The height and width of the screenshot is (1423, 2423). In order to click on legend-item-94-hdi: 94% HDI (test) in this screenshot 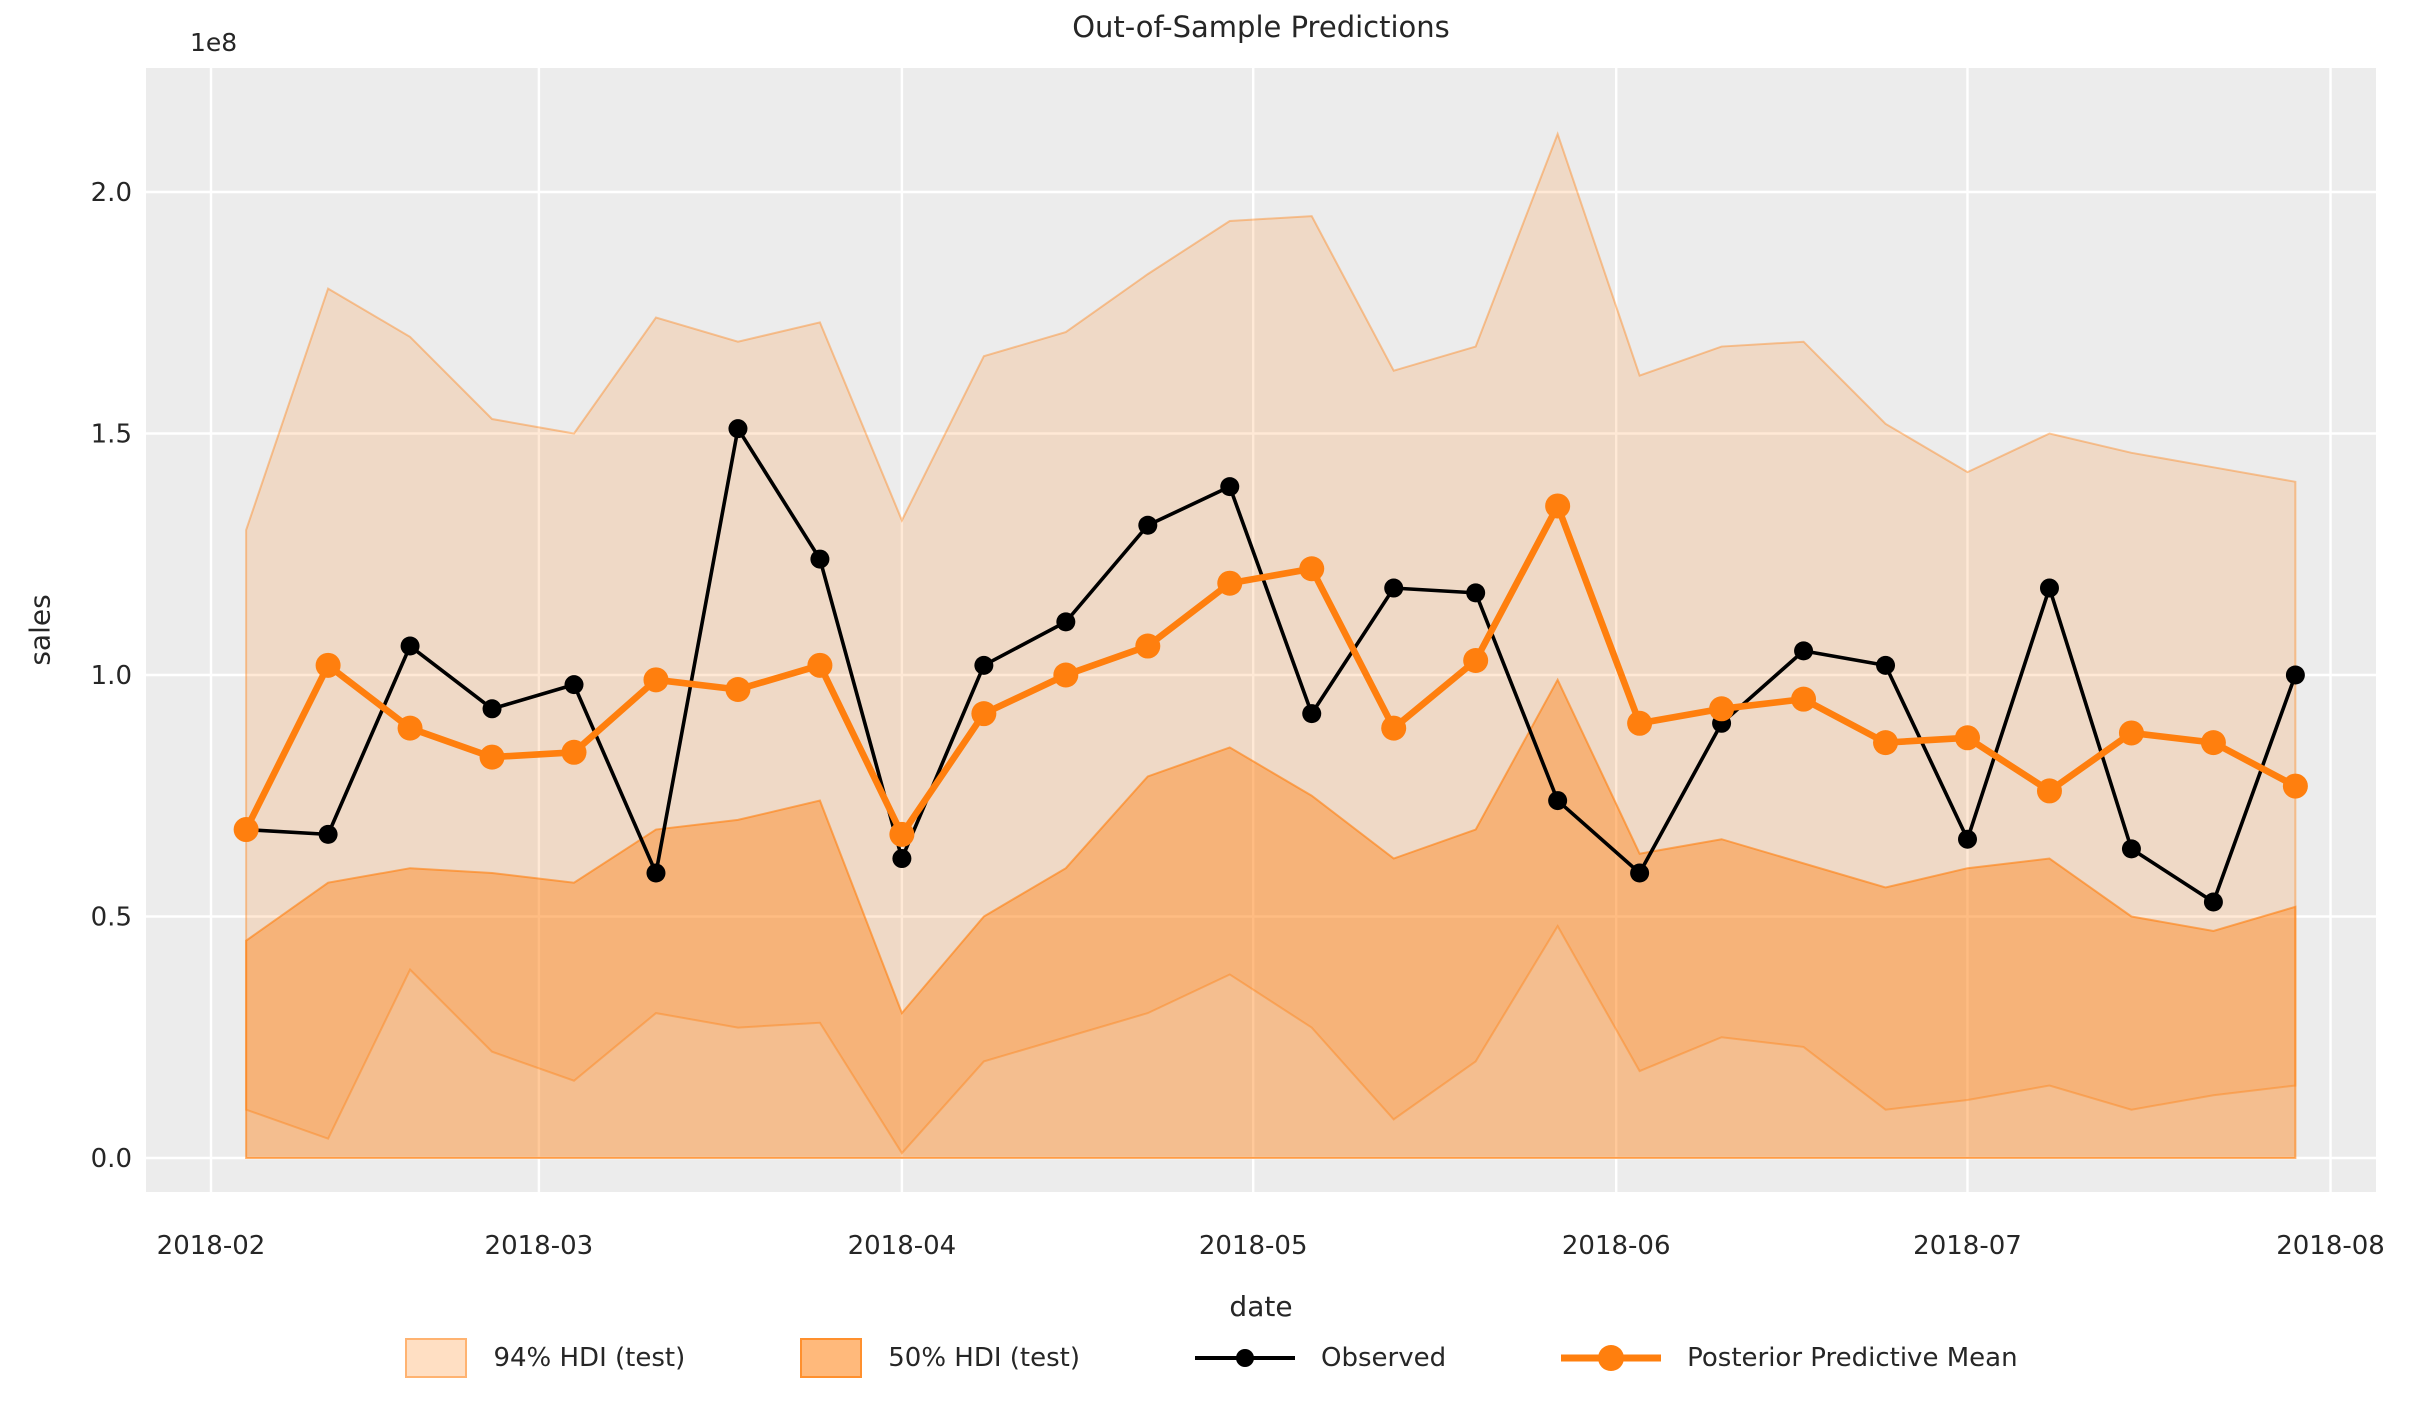, I will do `click(545, 1358)`.